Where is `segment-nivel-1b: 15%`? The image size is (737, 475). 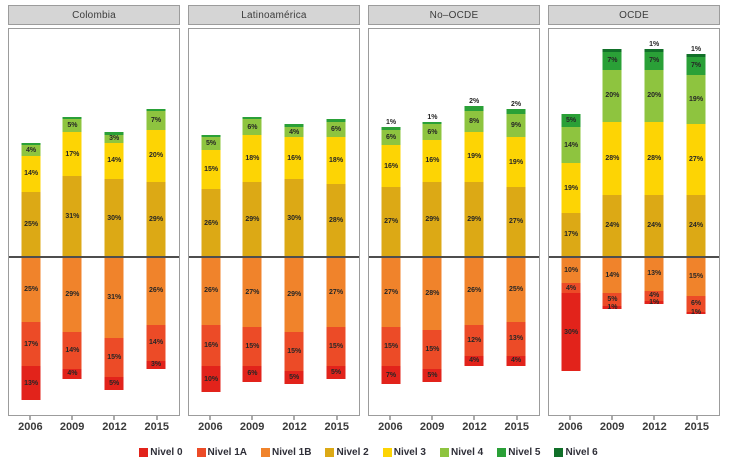 segment-nivel-1b: 15% is located at coordinates (696, 276).